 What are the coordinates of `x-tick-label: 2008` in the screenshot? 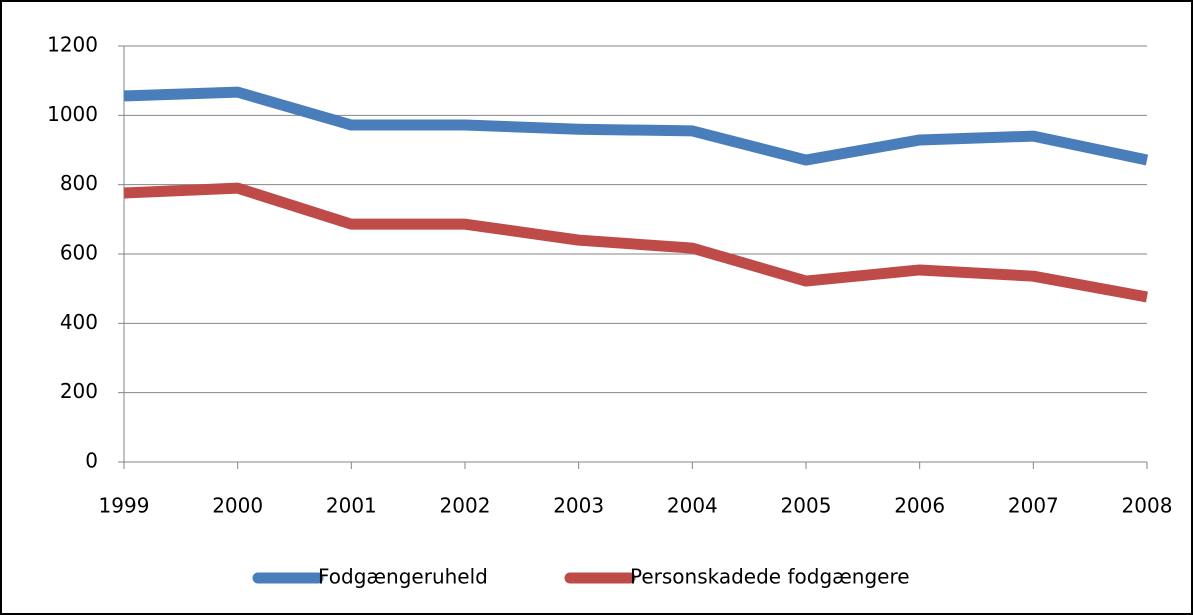 It's located at (1147, 506).